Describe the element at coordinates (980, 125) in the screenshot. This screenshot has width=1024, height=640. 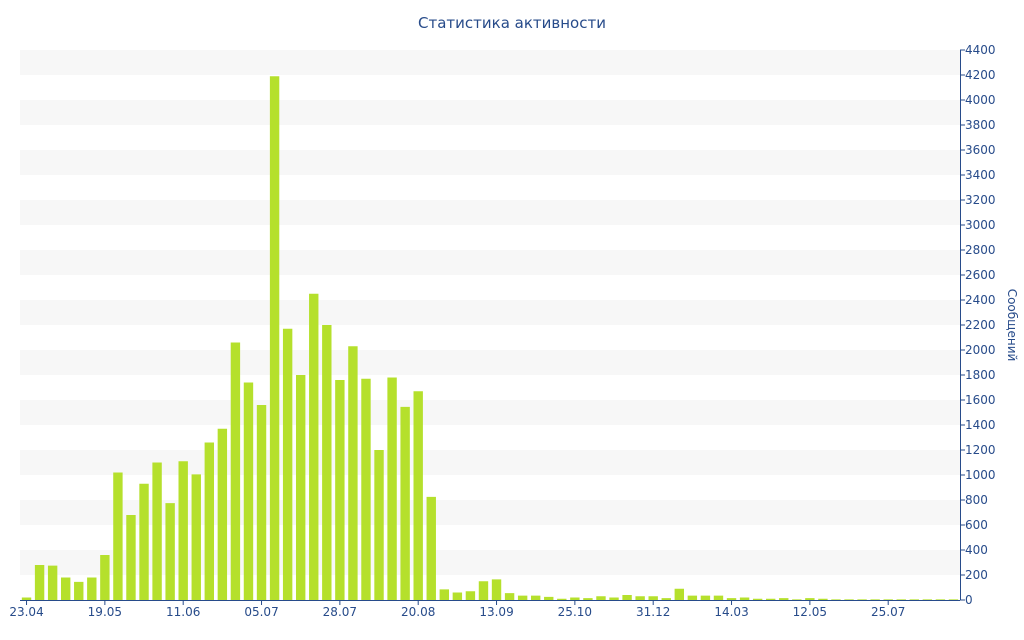
I see `y-tick-label: 3800` at that location.